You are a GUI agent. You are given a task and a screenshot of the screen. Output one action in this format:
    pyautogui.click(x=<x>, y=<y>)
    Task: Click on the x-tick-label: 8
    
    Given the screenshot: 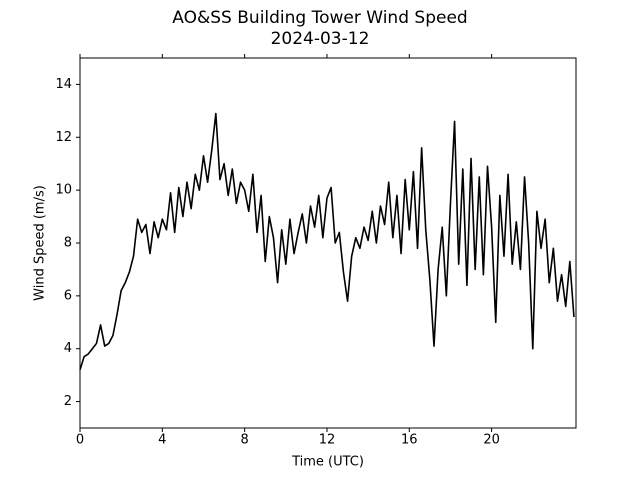 What is the action you would take?
    pyautogui.click(x=245, y=440)
    